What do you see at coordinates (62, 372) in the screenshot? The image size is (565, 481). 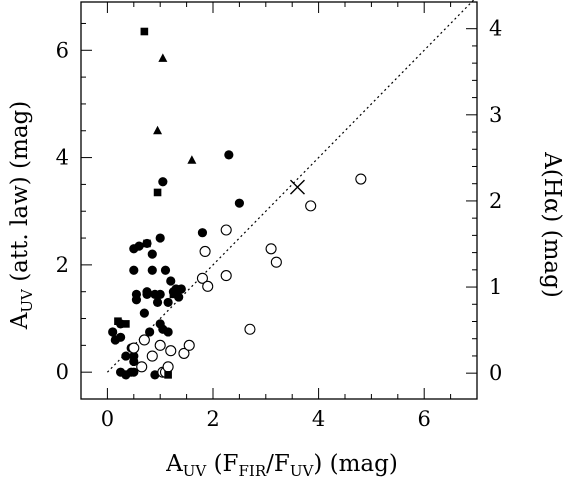 I see `y-tick-label: 0` at bounding box center [62, 372].